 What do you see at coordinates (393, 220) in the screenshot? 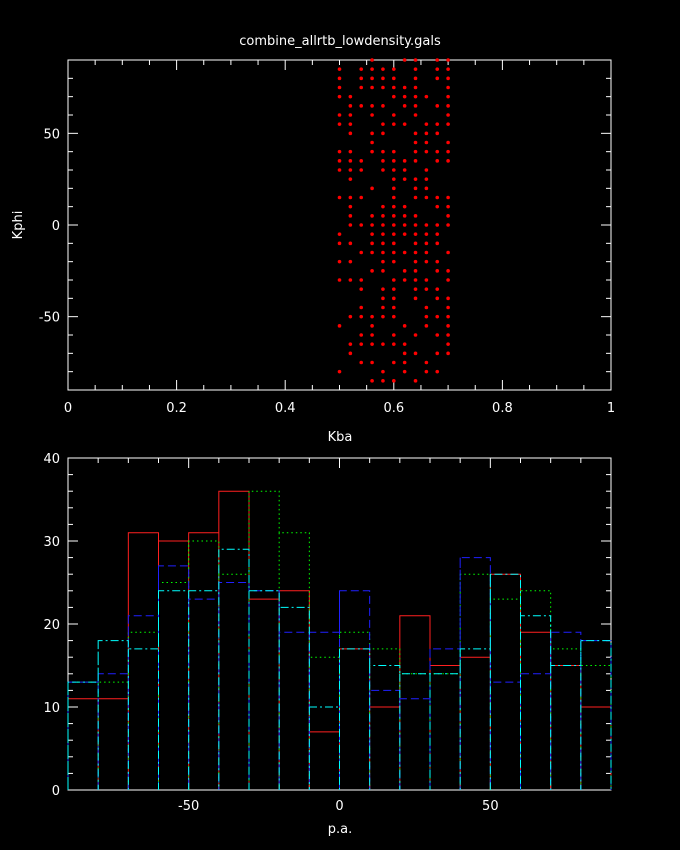
I see `scatter-points` at bounding box center [393, 220].